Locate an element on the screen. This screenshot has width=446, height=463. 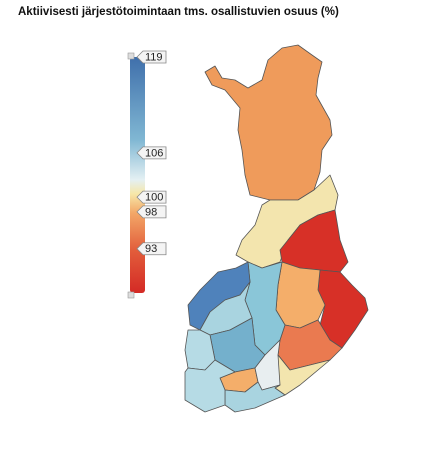
tick-label: 106 is located at coordinates (154, 153).